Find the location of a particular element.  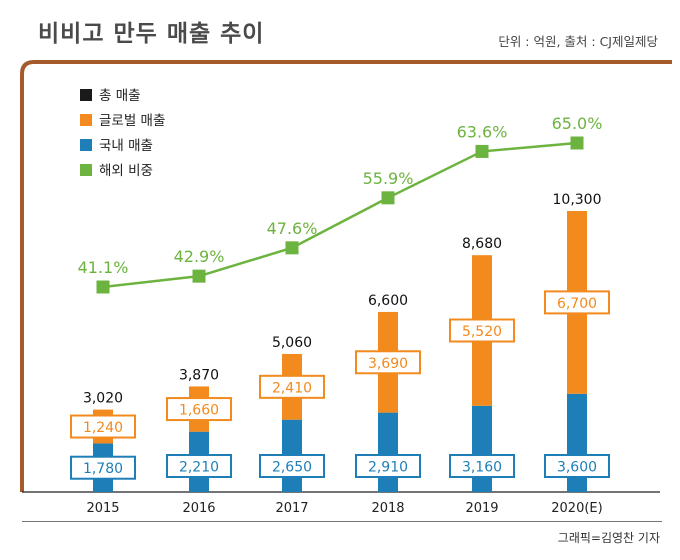

legend-label: 글로벌 매출 is located at coordinates (132, 121).